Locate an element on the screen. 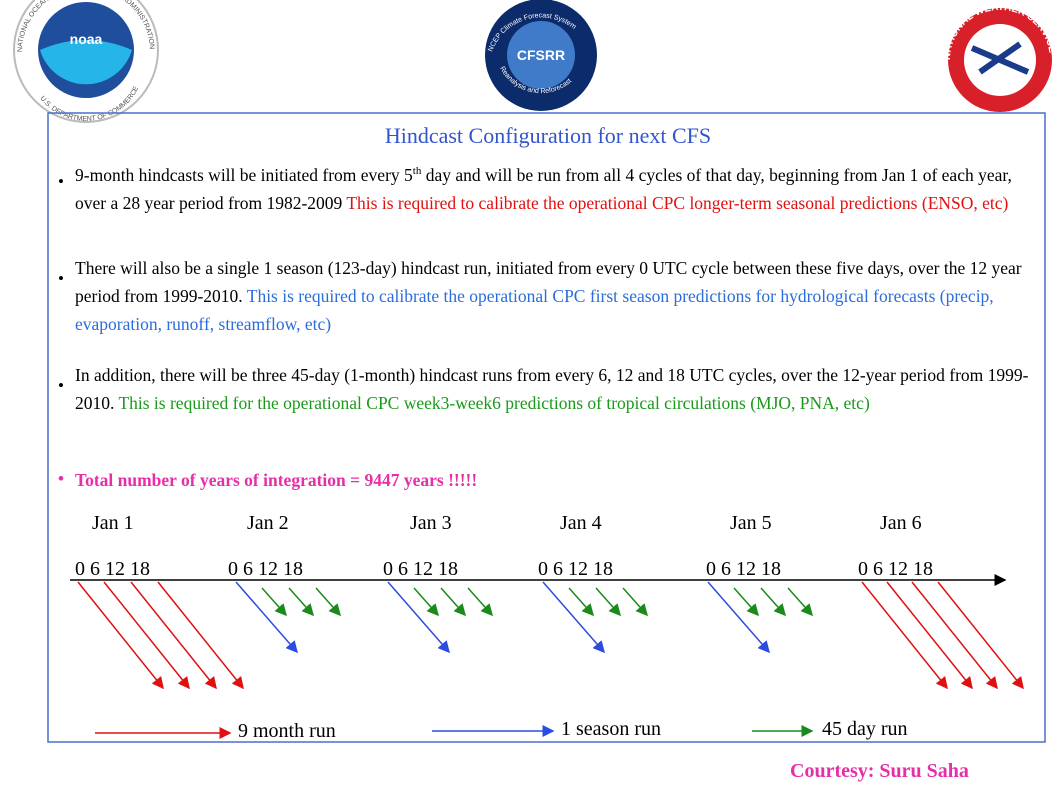 Image resolution: width=1062 pixels, height=789 pixels. nws-logo: NATIONAL WEATHER SERVICE is located at coordinates (1000, 57).